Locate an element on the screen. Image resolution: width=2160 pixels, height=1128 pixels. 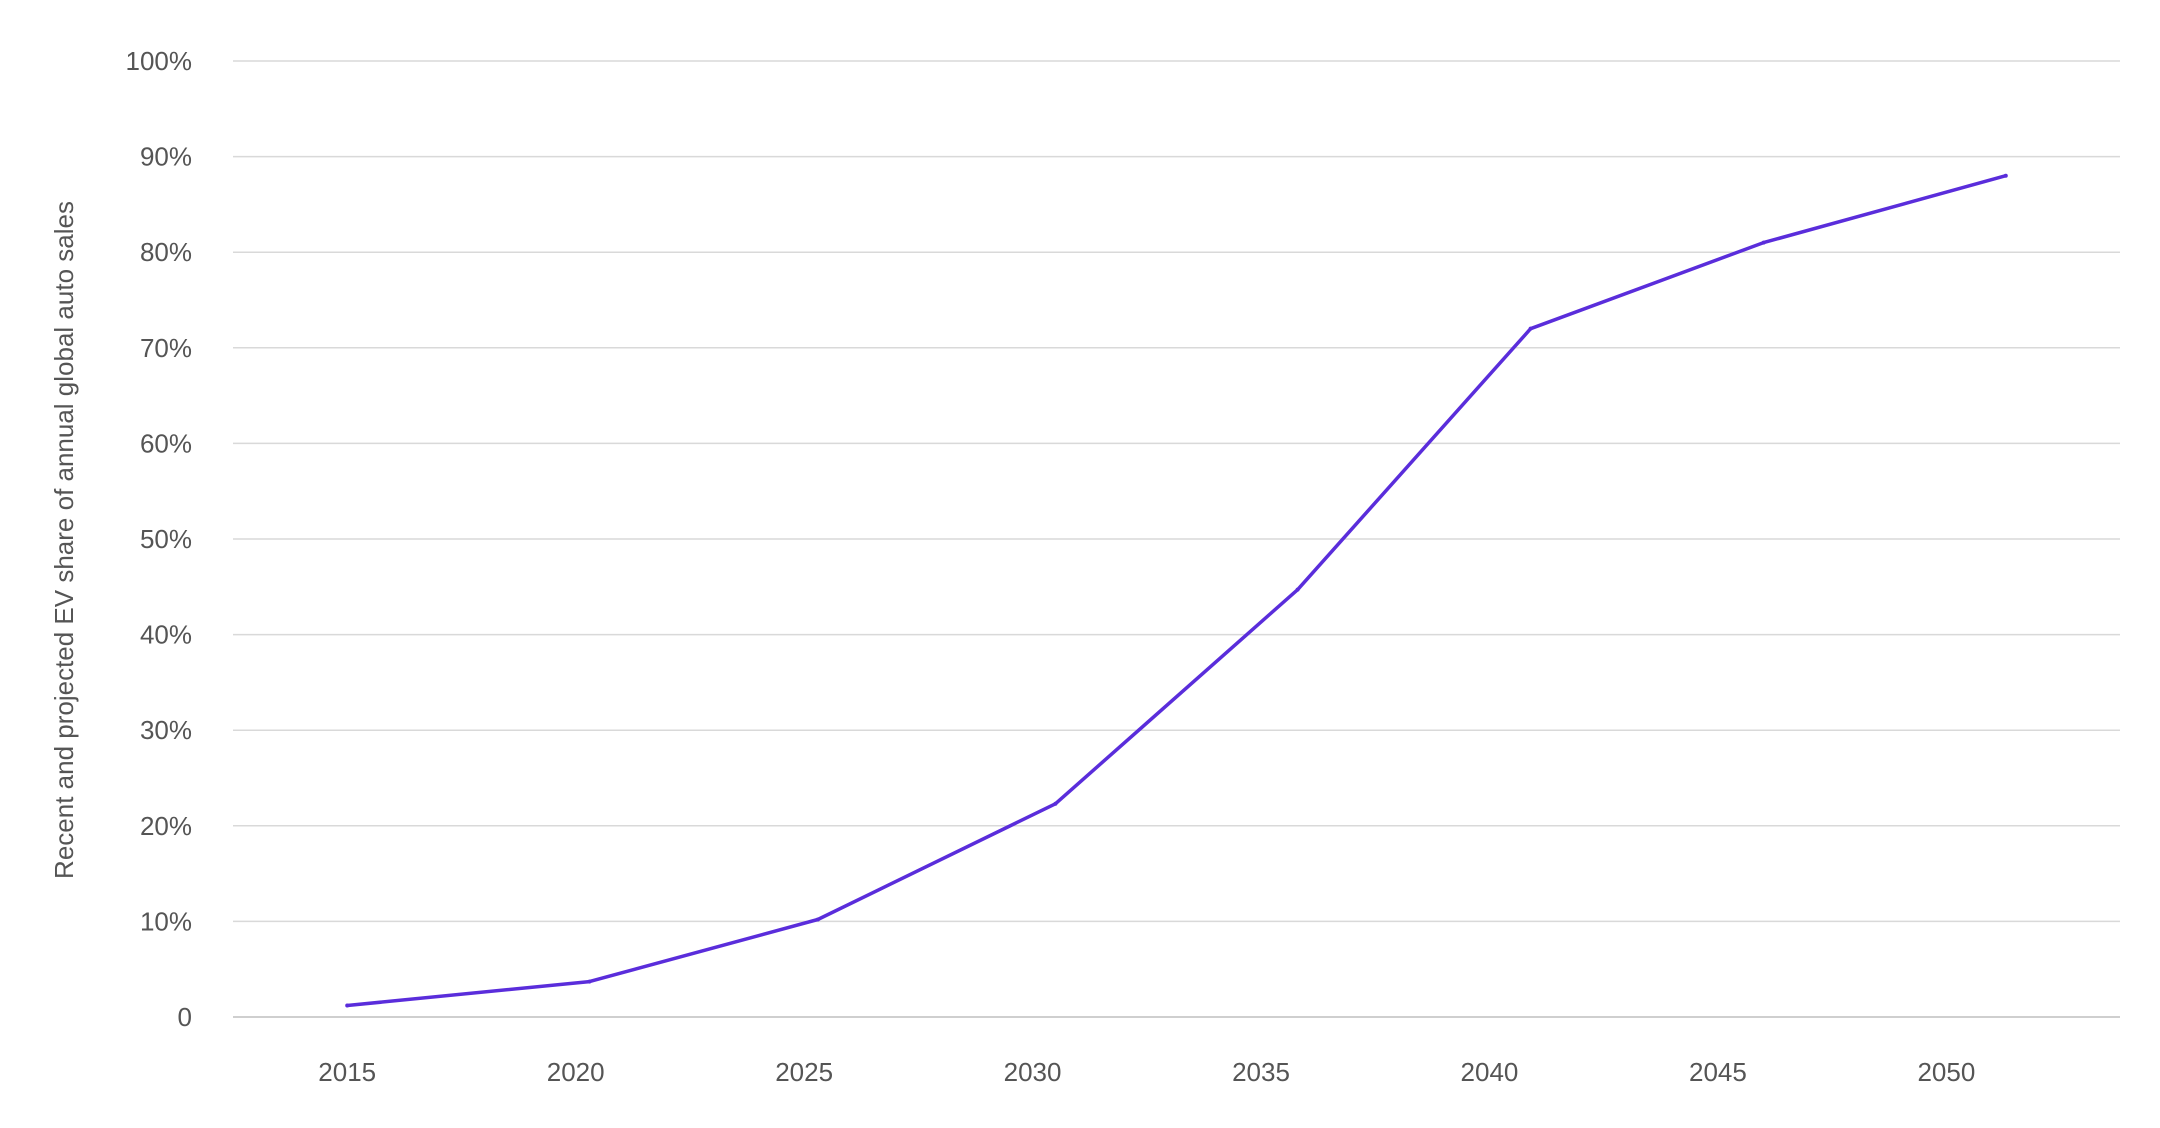
x-tick-label: 2050 is located at coordinates (1946, 1072).